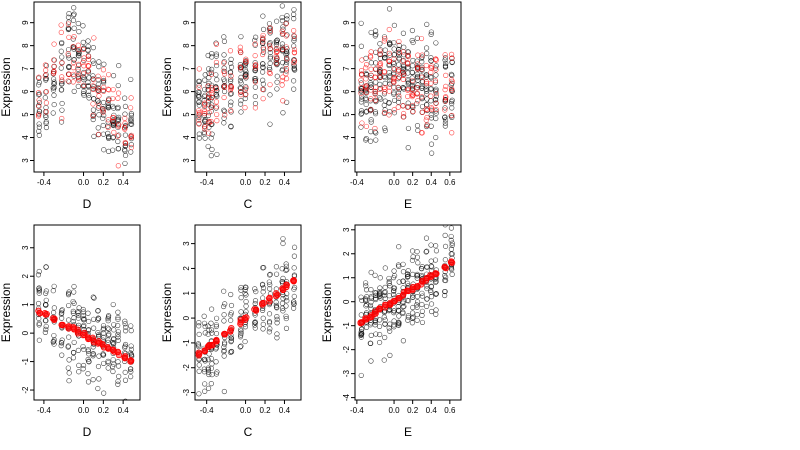 The width and height of the screenshot is (800, 450). I want to click on x-tick-label: 0.2, so click(413, 182).